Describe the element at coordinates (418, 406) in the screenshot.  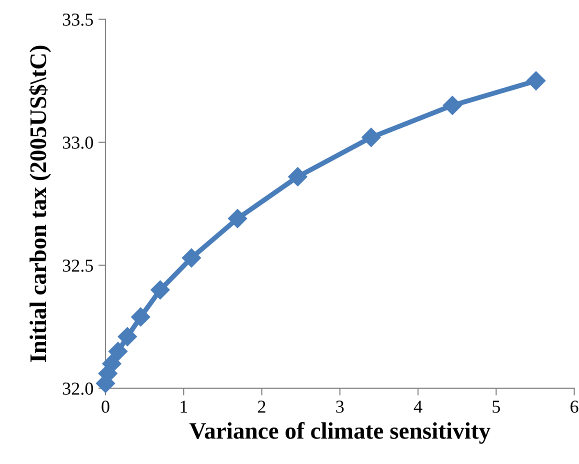
I see `x-tick-label: 4` at that location.